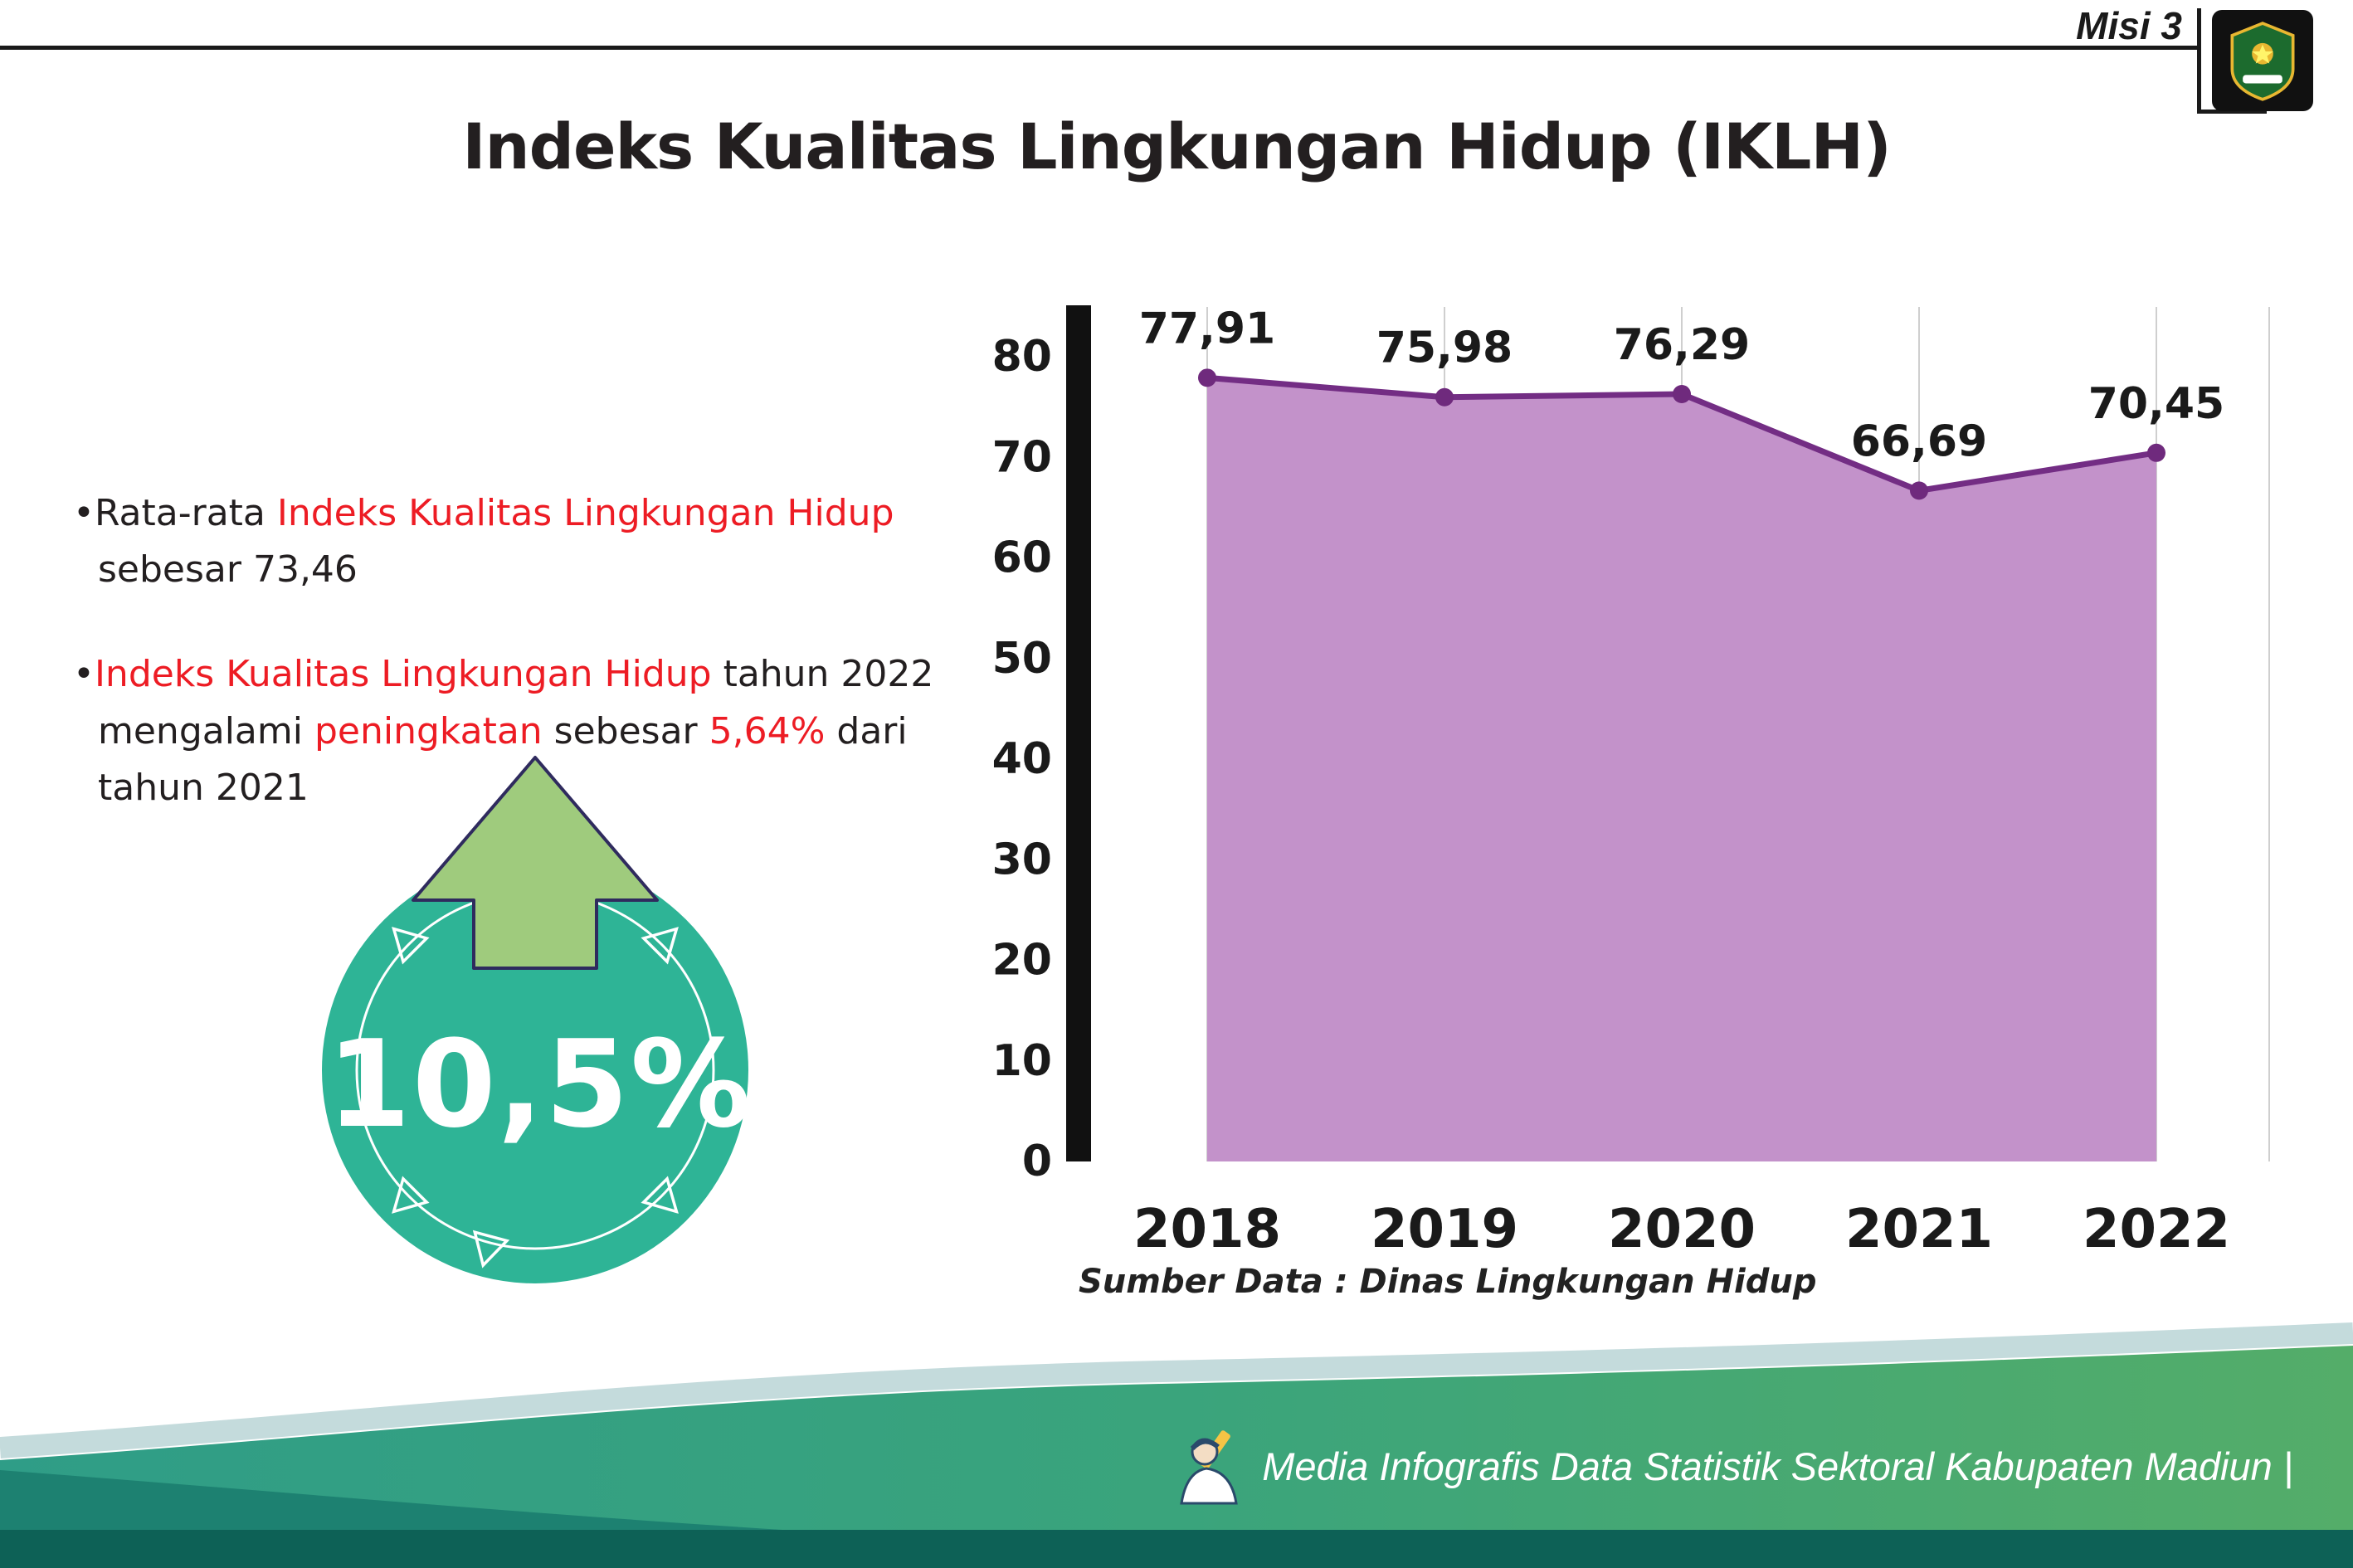 Image resolution: width=2353 pixels, height=1568 pixels. What do you see at coordinates (1022, 659) in the screenshot?
I see `y-tick-label: 50` at bounding box center [1022, 659].